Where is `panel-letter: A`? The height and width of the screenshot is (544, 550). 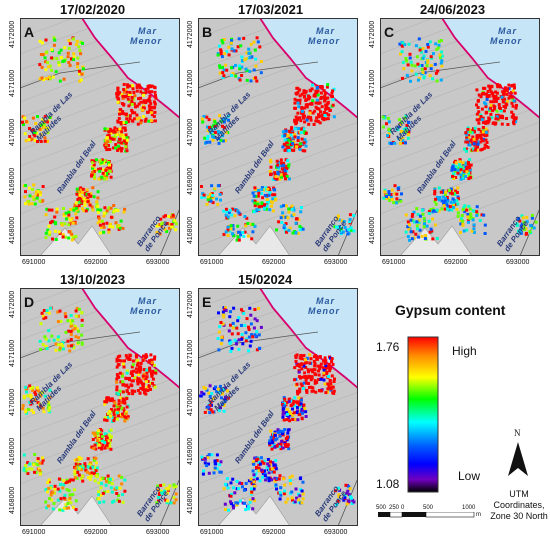 panel-letter: A is located at coordinates (29, 32).